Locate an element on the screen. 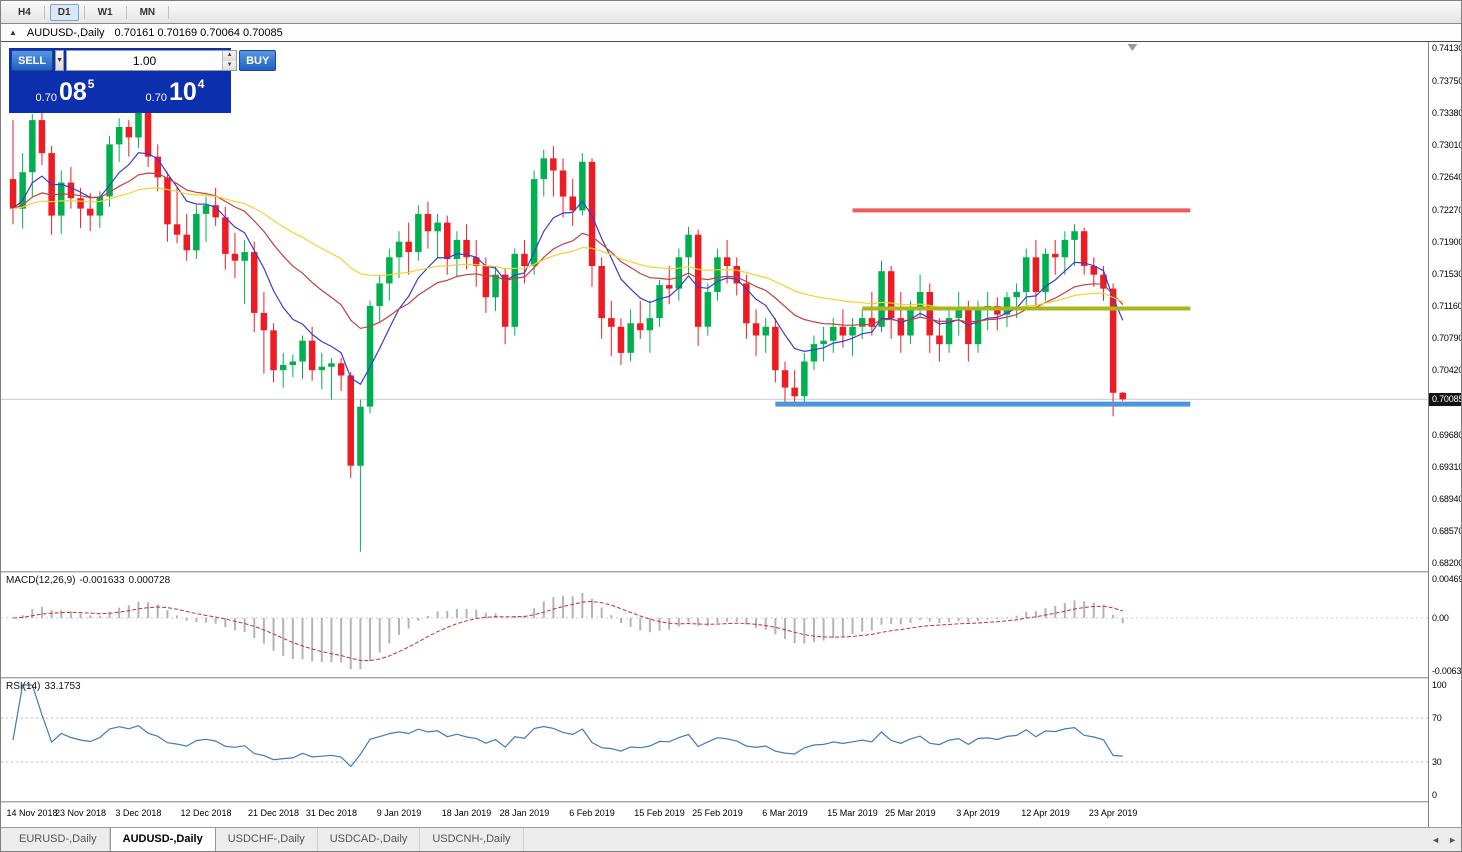 The width and height of the screenshot is (1462, 852). price-scale-label: 0.71530 is located at coordinates (1447, 273).